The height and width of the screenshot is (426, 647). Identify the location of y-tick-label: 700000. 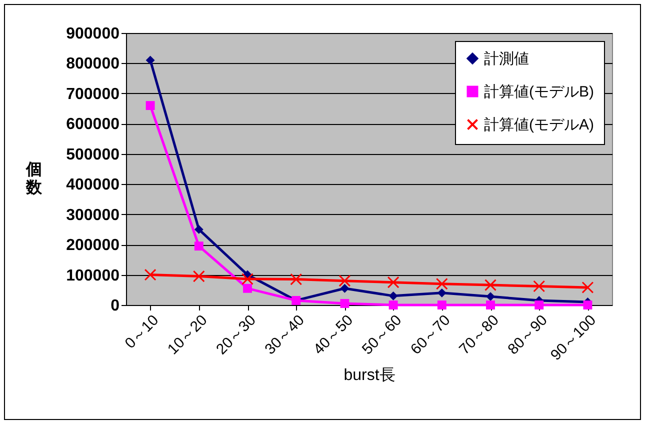
(93, 94).